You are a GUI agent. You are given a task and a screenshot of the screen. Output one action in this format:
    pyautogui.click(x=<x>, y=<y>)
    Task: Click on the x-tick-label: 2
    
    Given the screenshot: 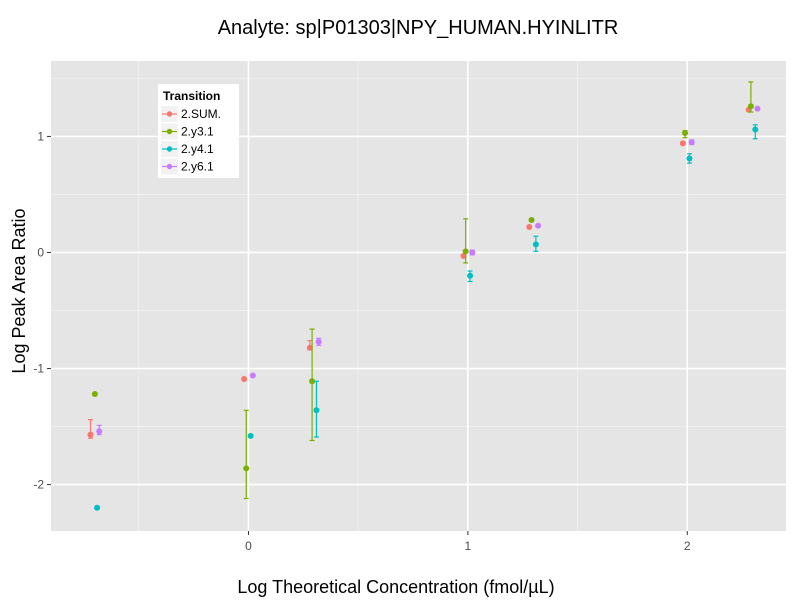 What is the action you would take?
    pyautogui.click(x=687, y=546)
    